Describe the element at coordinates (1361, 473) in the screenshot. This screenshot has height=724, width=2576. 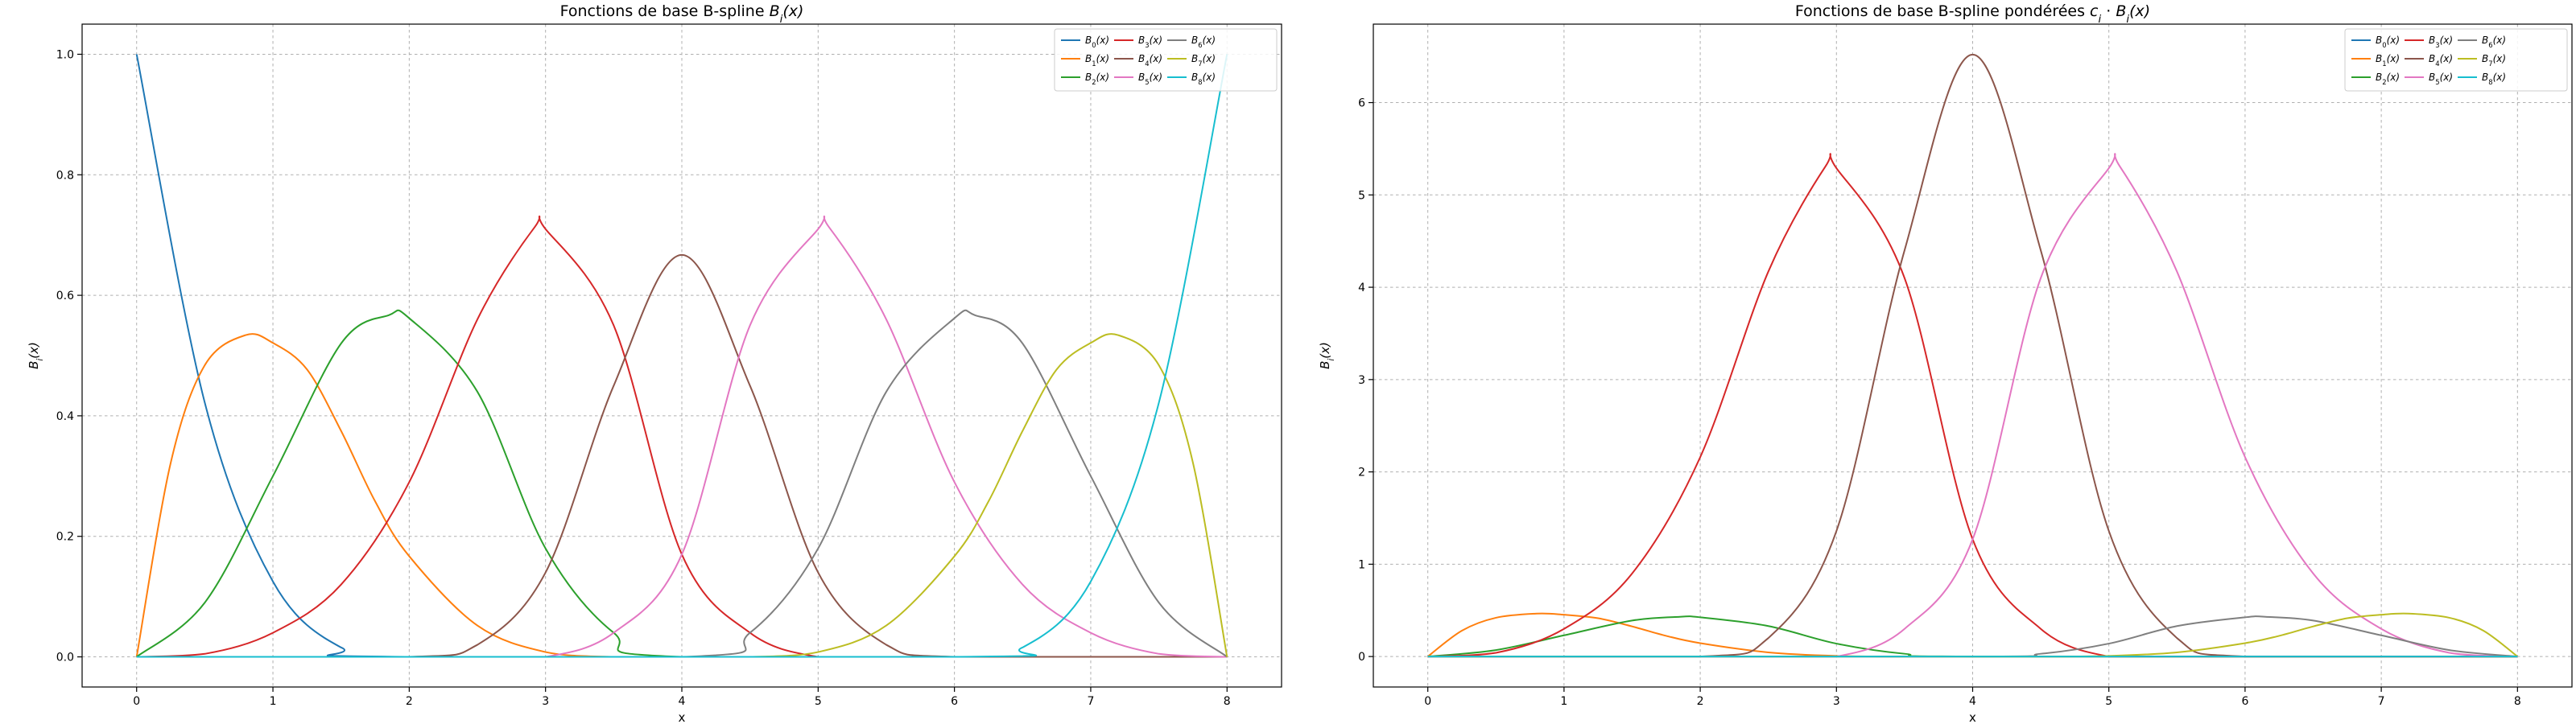
I see `y-tick-label: 2` at that location.